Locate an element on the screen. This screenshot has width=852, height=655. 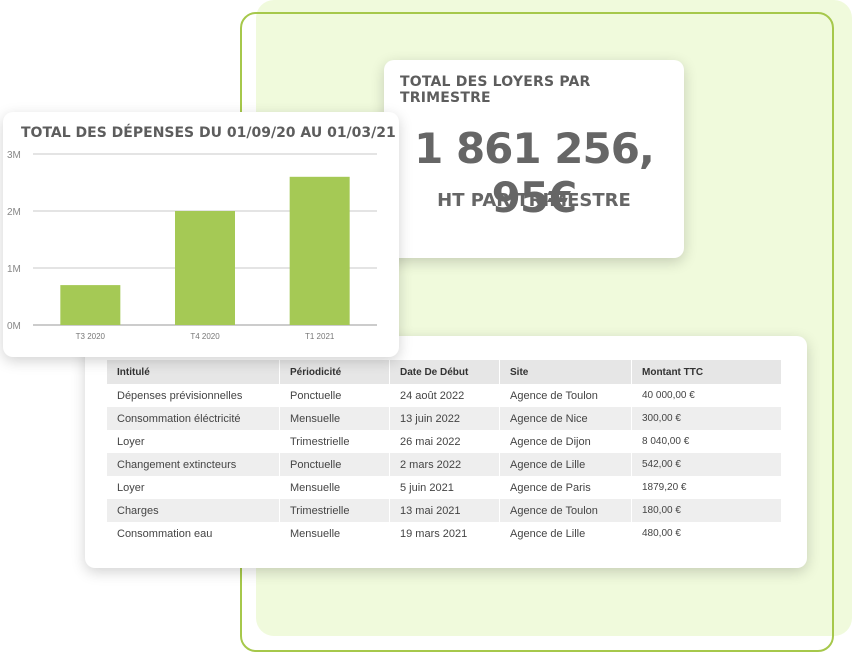
y-tick-label: 1M is located at coordinates (14, 269).